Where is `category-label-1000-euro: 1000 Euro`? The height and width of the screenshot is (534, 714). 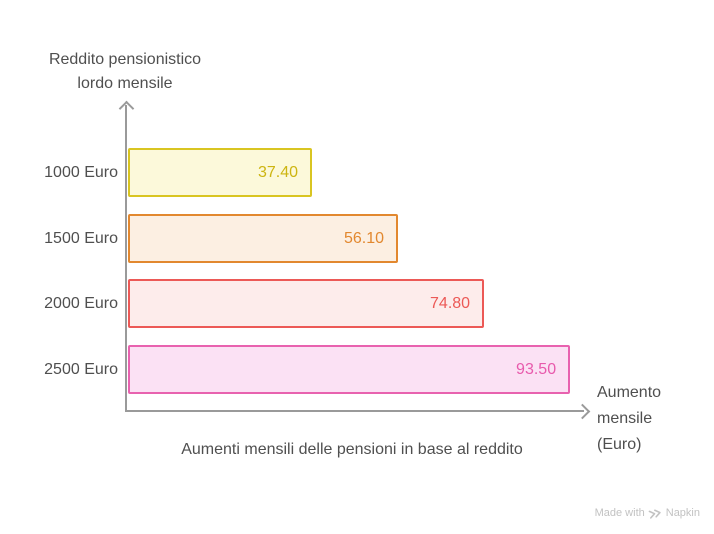 category-label-1000-euro: 1000 Euro is located at coordinates (81, 172).